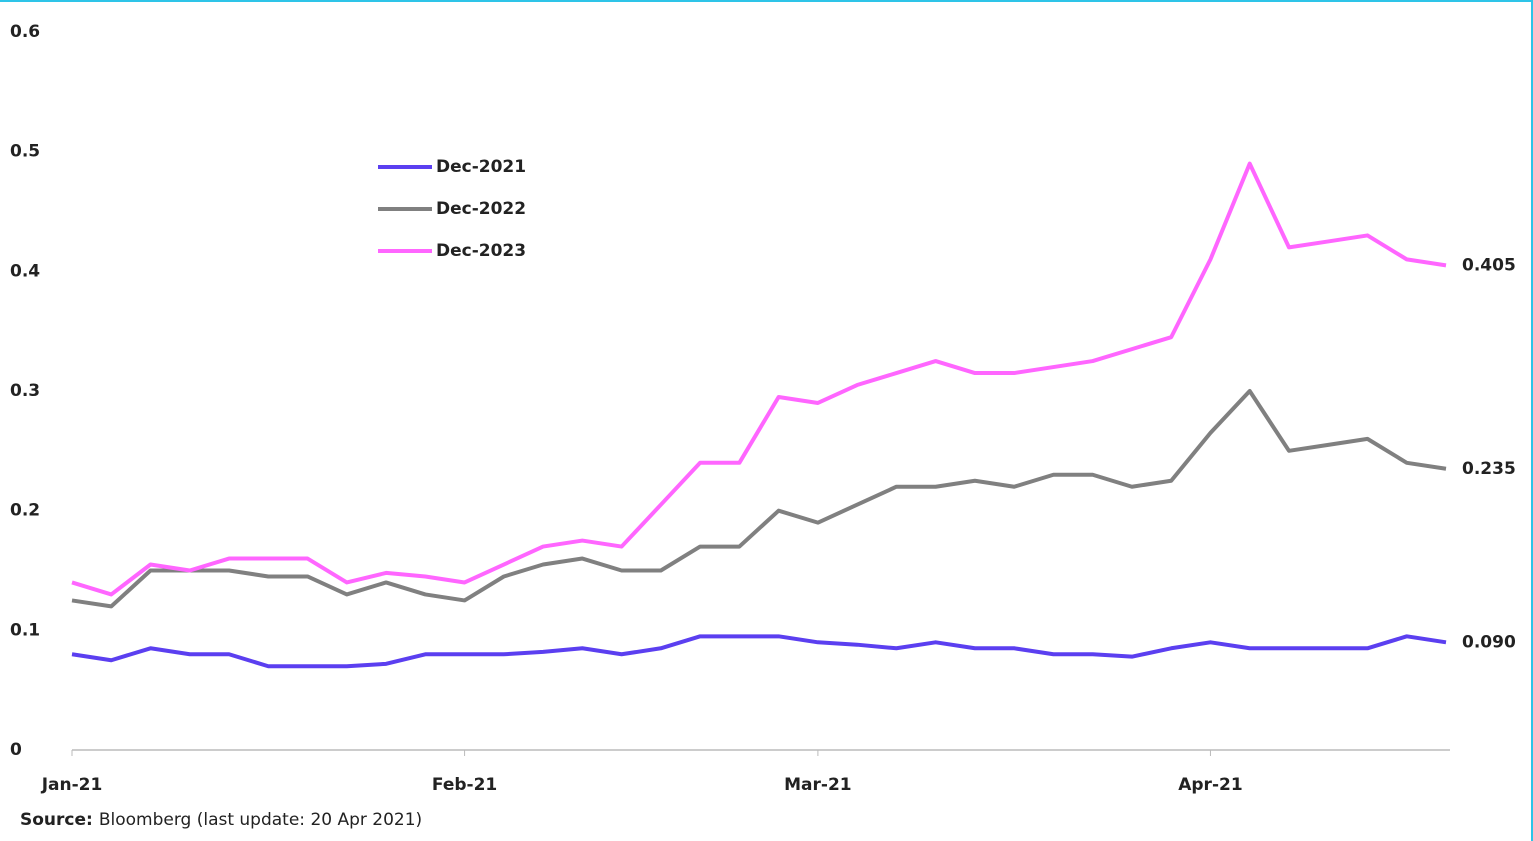 The height and width of the screenshot is (841, 1533). Describe the element at coordinates (481, 209) in the screenshot. I see `legend-label: Dec-2022` at that location.